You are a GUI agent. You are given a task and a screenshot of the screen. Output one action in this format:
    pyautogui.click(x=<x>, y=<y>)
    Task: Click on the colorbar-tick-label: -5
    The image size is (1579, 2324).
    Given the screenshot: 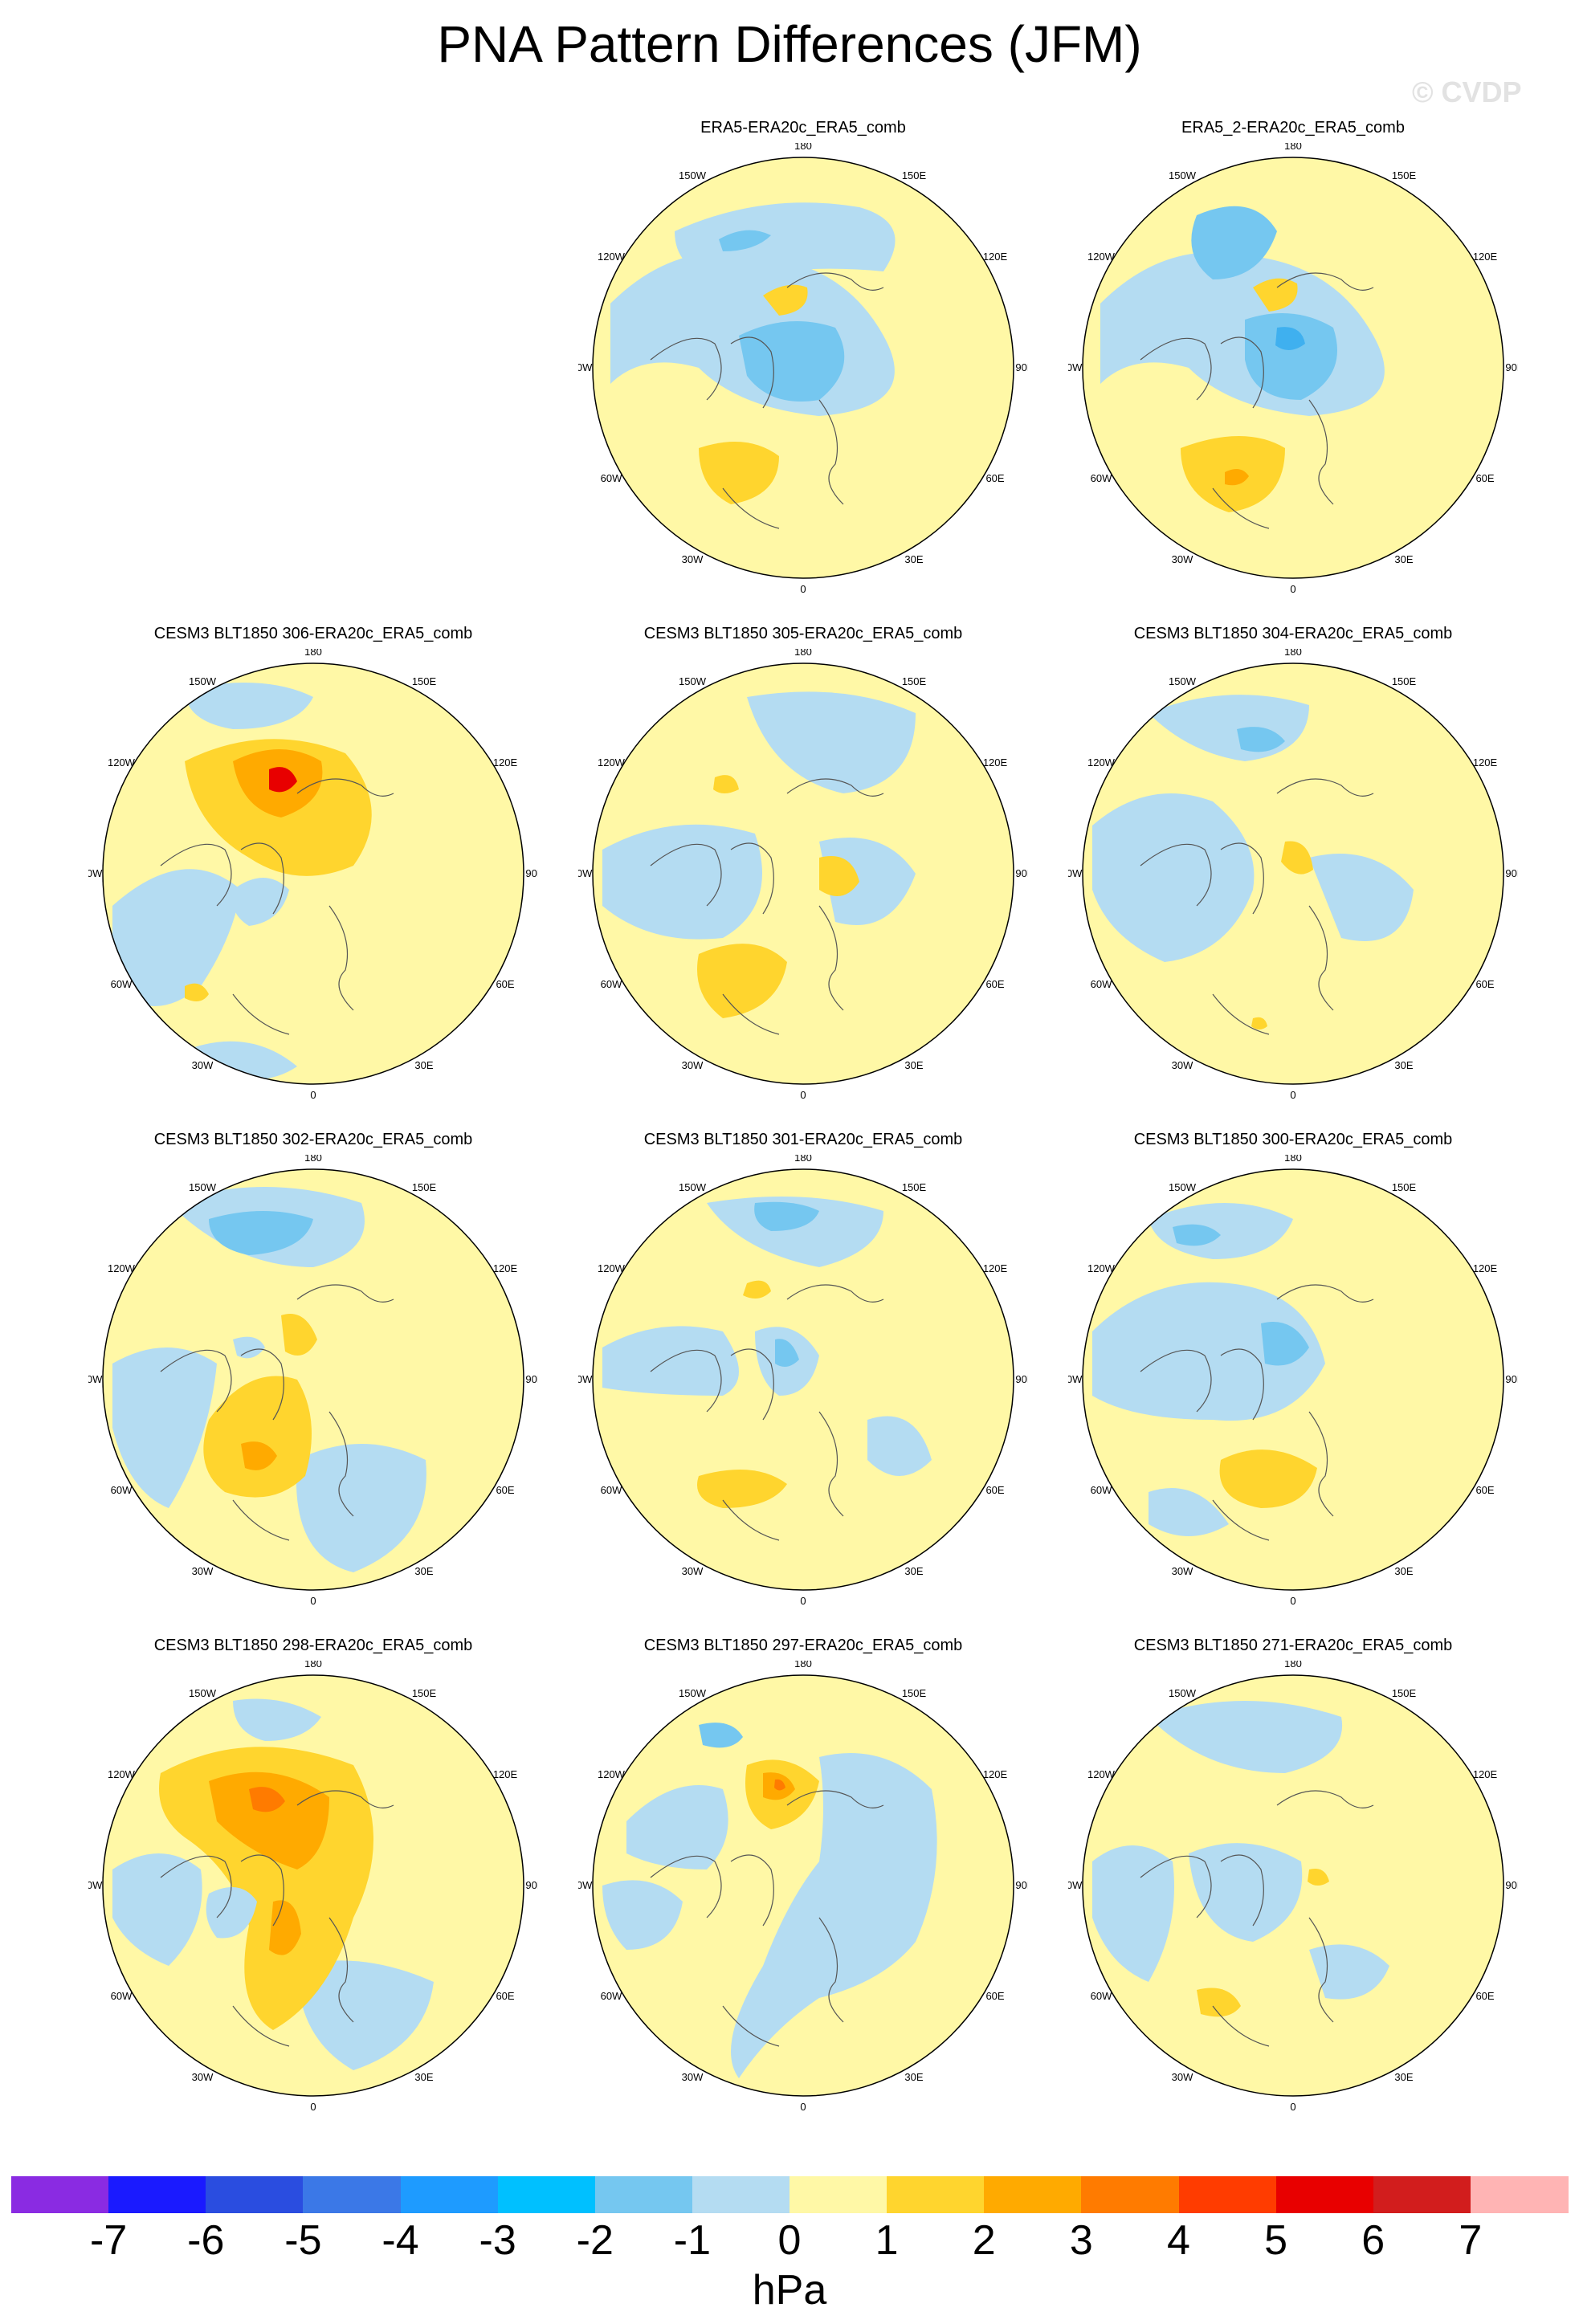 What is the action you would take?
    pyautogui.click(x=303, y=2241)
    